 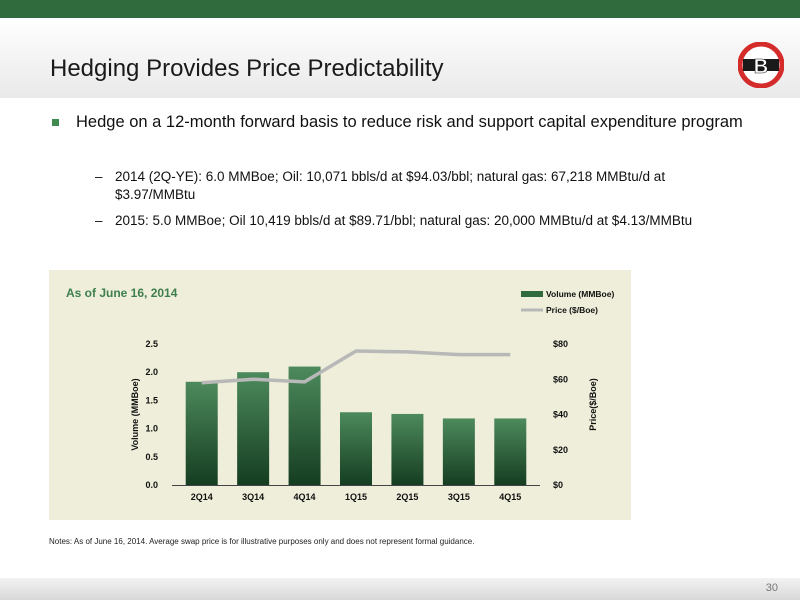 What do you see at coordinates (356, 367) in the screenshot?
I see `price-series-line` at bounding box center [356, 367].